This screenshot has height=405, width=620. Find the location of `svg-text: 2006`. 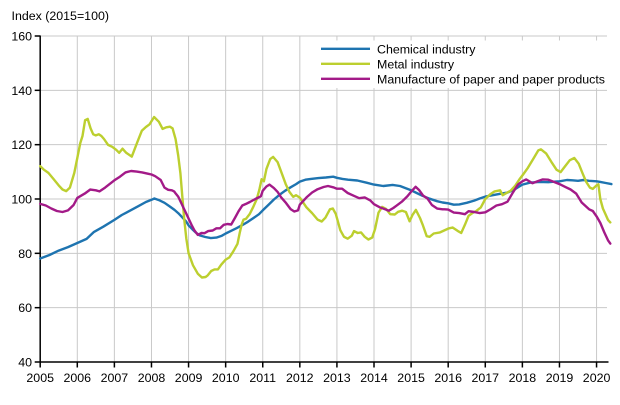

svg-text: 2006 is located at coordinates (78, 378).